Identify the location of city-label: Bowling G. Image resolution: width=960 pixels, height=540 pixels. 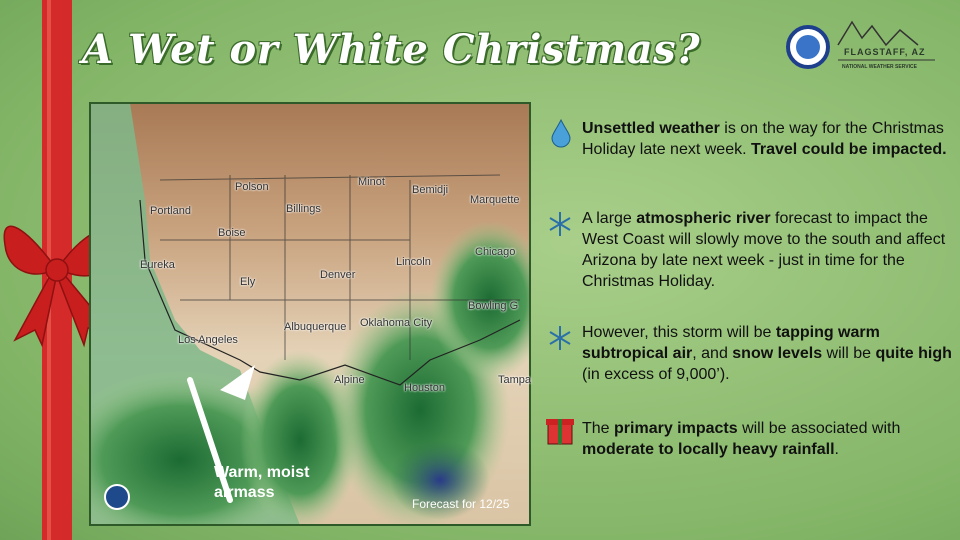
(493, 306).